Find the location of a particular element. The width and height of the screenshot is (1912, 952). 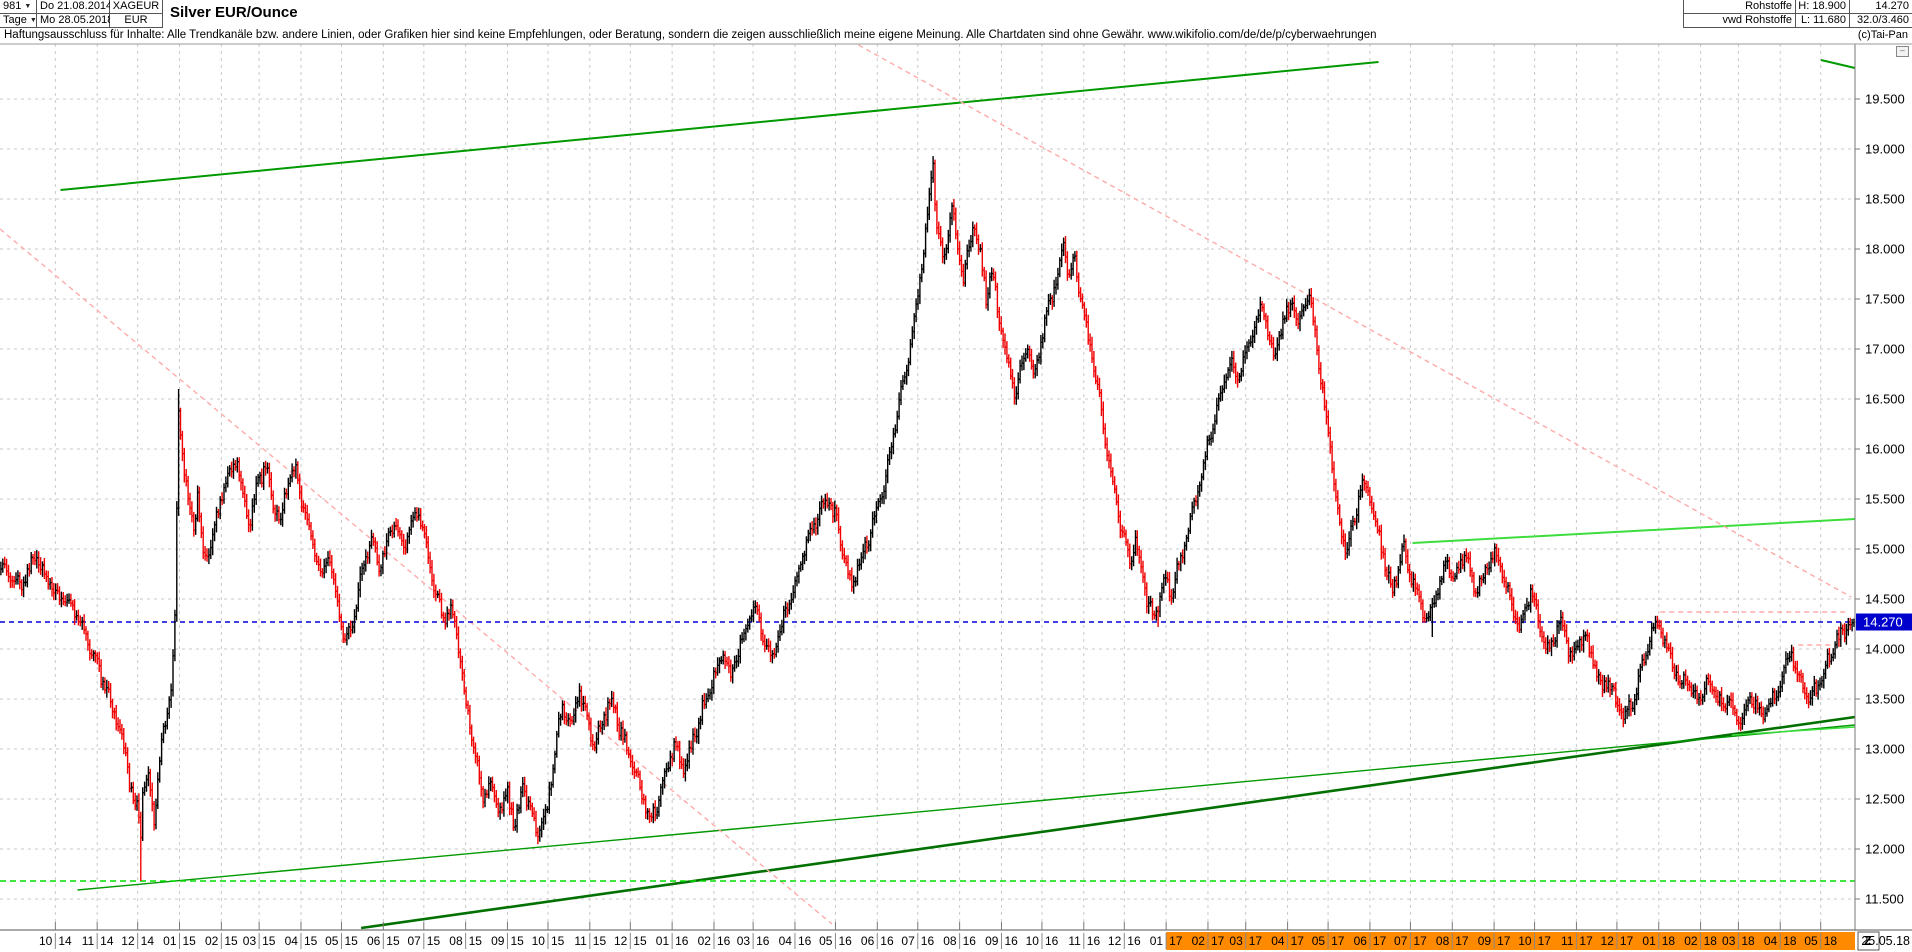

annotation-support-short-light-green is located at coordinates (1794, 731).